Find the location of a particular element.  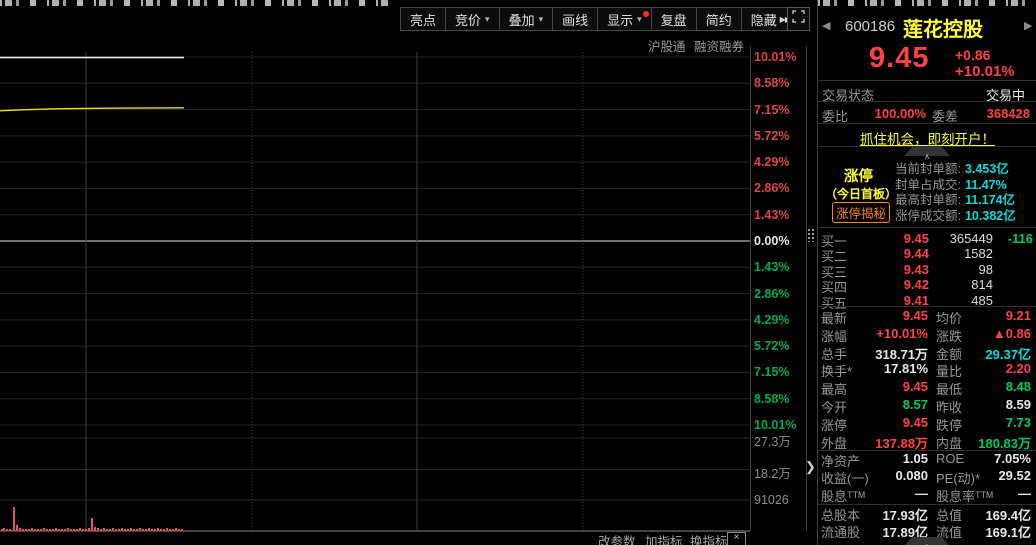

axis-divider is located at coordinates (750, 288).